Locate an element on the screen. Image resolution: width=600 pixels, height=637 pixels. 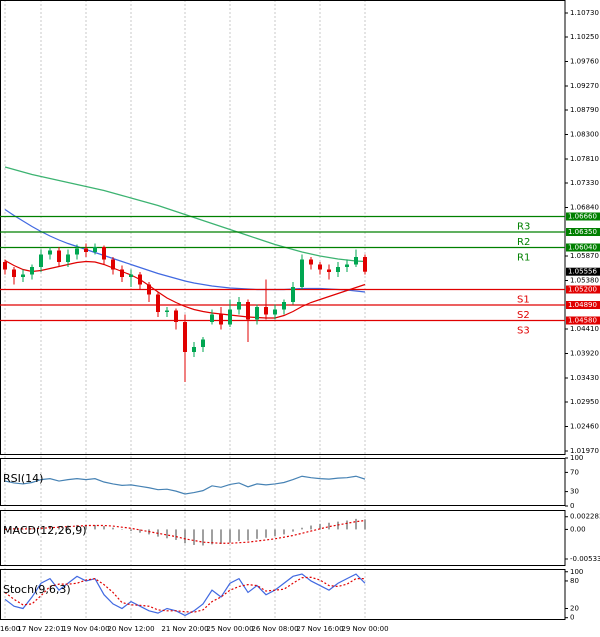
y-tick-label: 1.03430 is located at coordinates (584, 378).